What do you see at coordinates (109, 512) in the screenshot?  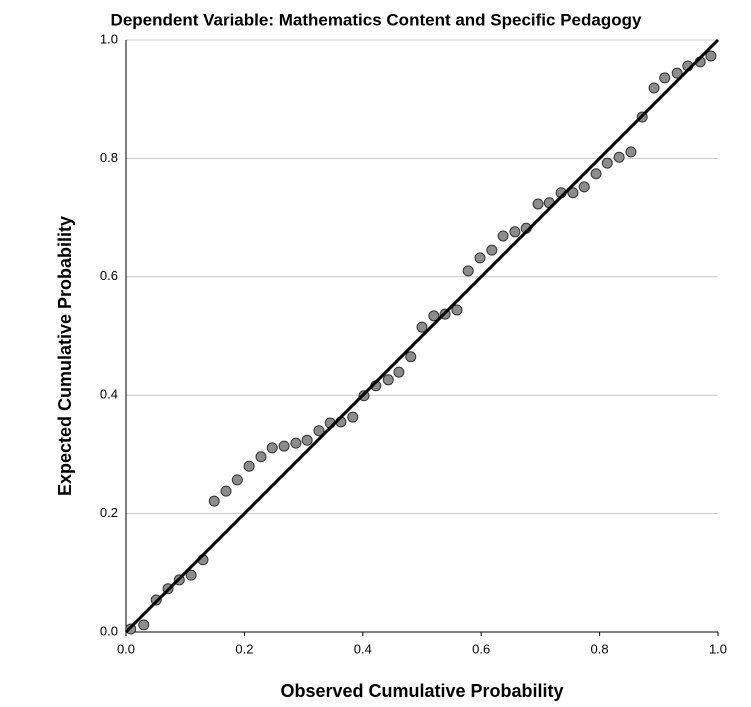 I see `y-tick-label: 0.2` at bounding box center [109, 512].